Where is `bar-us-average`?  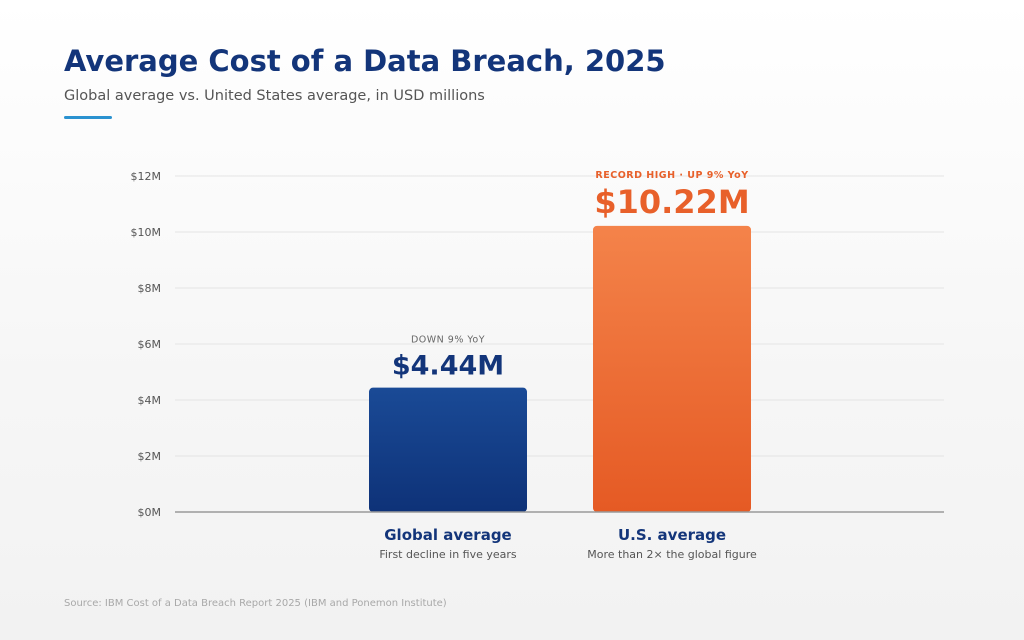
bar-us-average is located at coordinates (672, 368).